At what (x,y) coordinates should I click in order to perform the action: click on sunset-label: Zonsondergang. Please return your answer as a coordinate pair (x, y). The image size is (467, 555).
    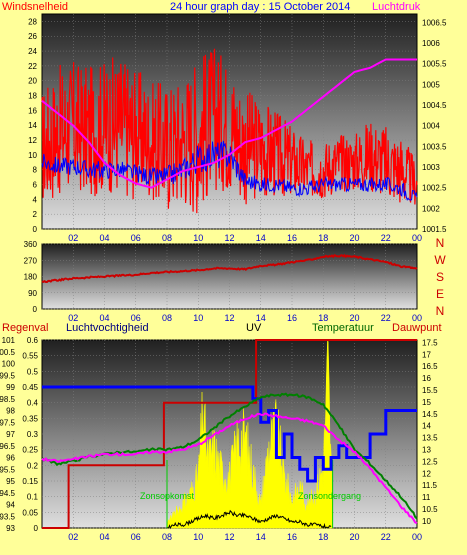
    Looking at the image, I should click on (329, 496).